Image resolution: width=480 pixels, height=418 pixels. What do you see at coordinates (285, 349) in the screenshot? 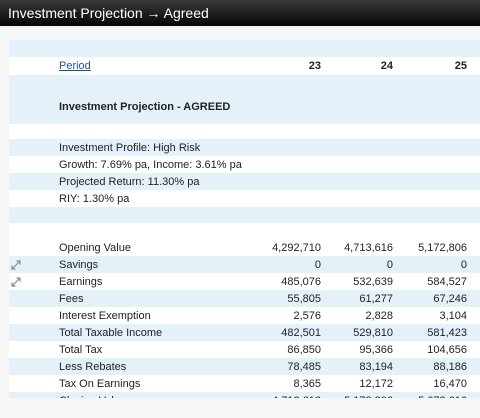
I see `cell-value: 86,850` at bounding box center [285, 349].